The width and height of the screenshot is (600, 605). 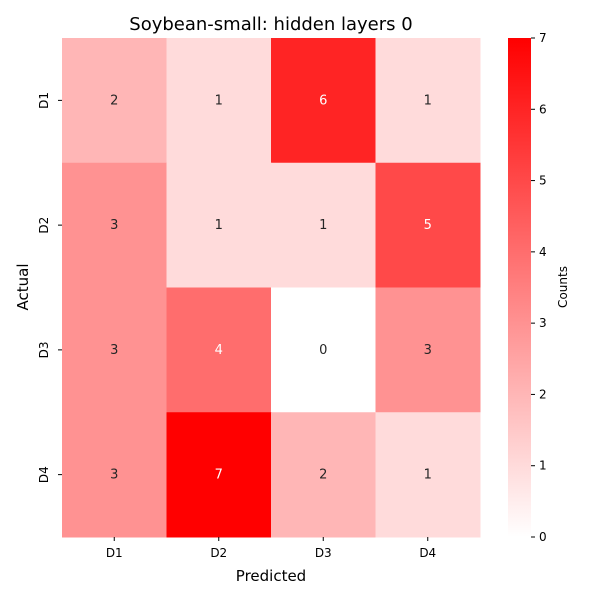 What do you see at coordinates (44, 225) in the screenshot?
I see `y-tick-label: D2` at bounding box center [44, 225].